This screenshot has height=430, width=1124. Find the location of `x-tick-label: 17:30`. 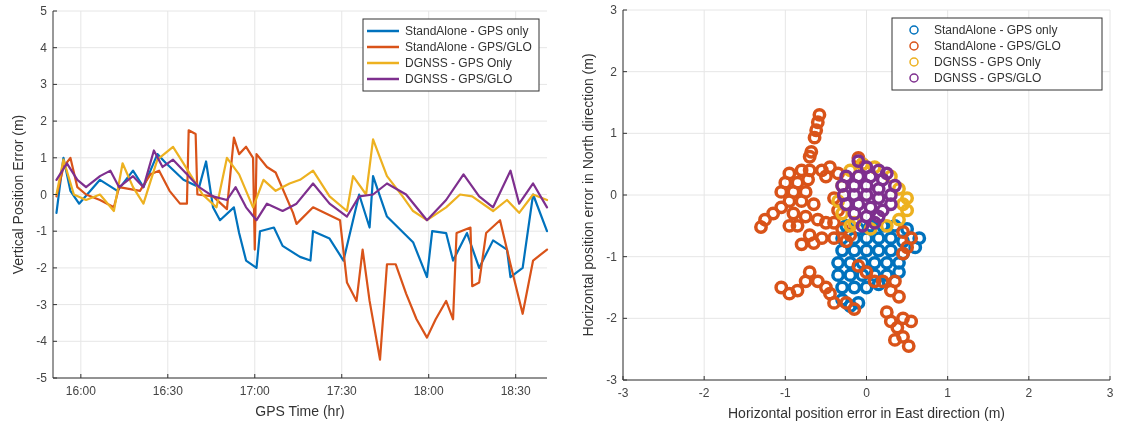

x-tick-label: 17:30 is located at coordinates (342, 391).